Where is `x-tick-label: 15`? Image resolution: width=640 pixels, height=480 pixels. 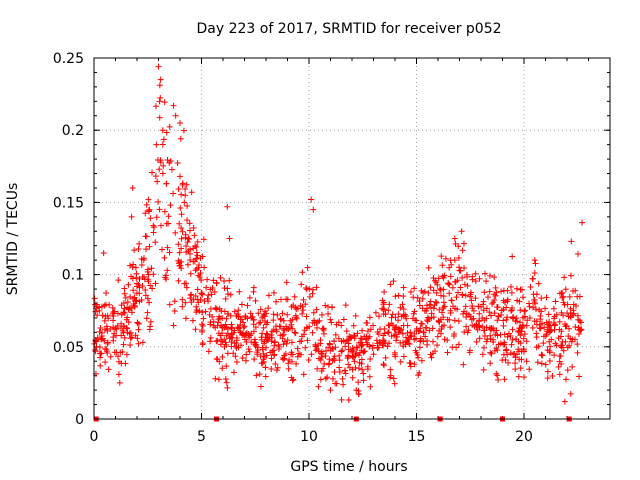
x-tick-label: 15 is located at coordinates (417, 437).